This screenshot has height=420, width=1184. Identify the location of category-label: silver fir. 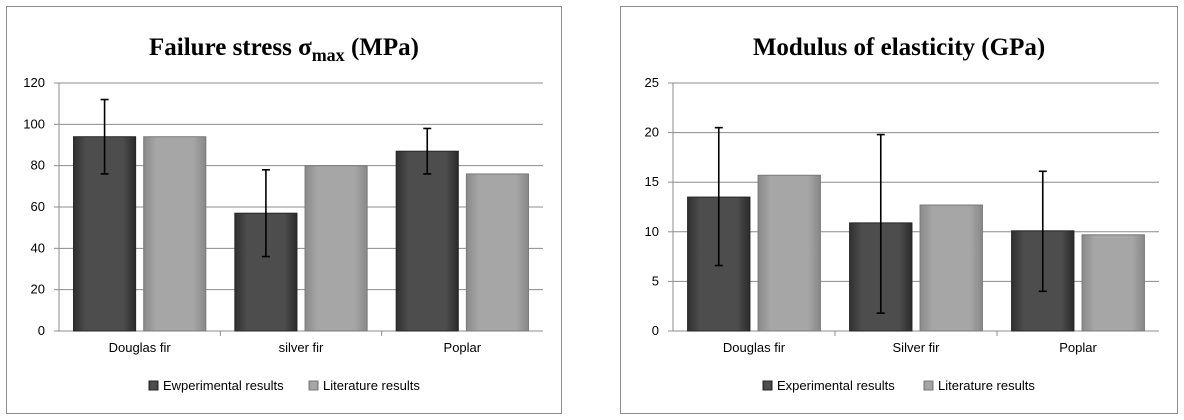
(301, 347).